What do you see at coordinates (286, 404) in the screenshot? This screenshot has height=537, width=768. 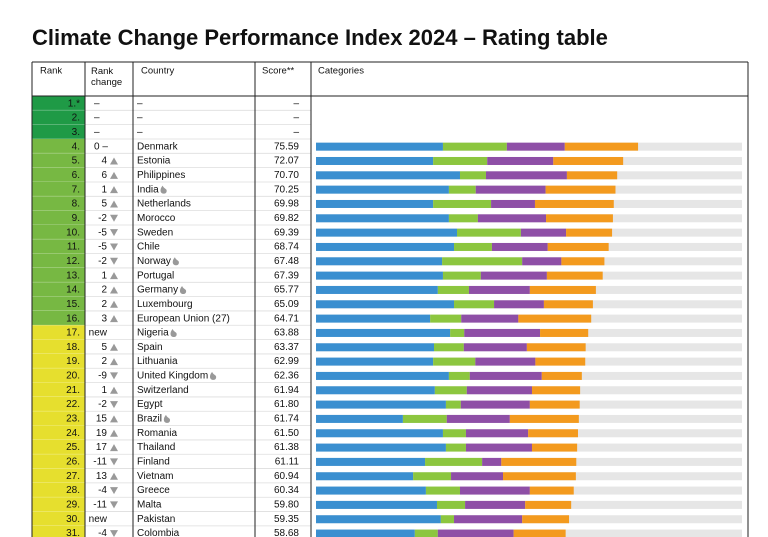 I see `score: 61.80` at bounding box center [286, 404].